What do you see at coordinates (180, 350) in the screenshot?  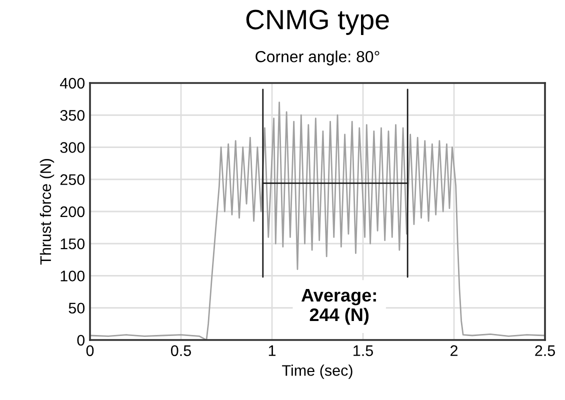 I see `x-tick-label: 0.5` at bounding box center [180, 350].